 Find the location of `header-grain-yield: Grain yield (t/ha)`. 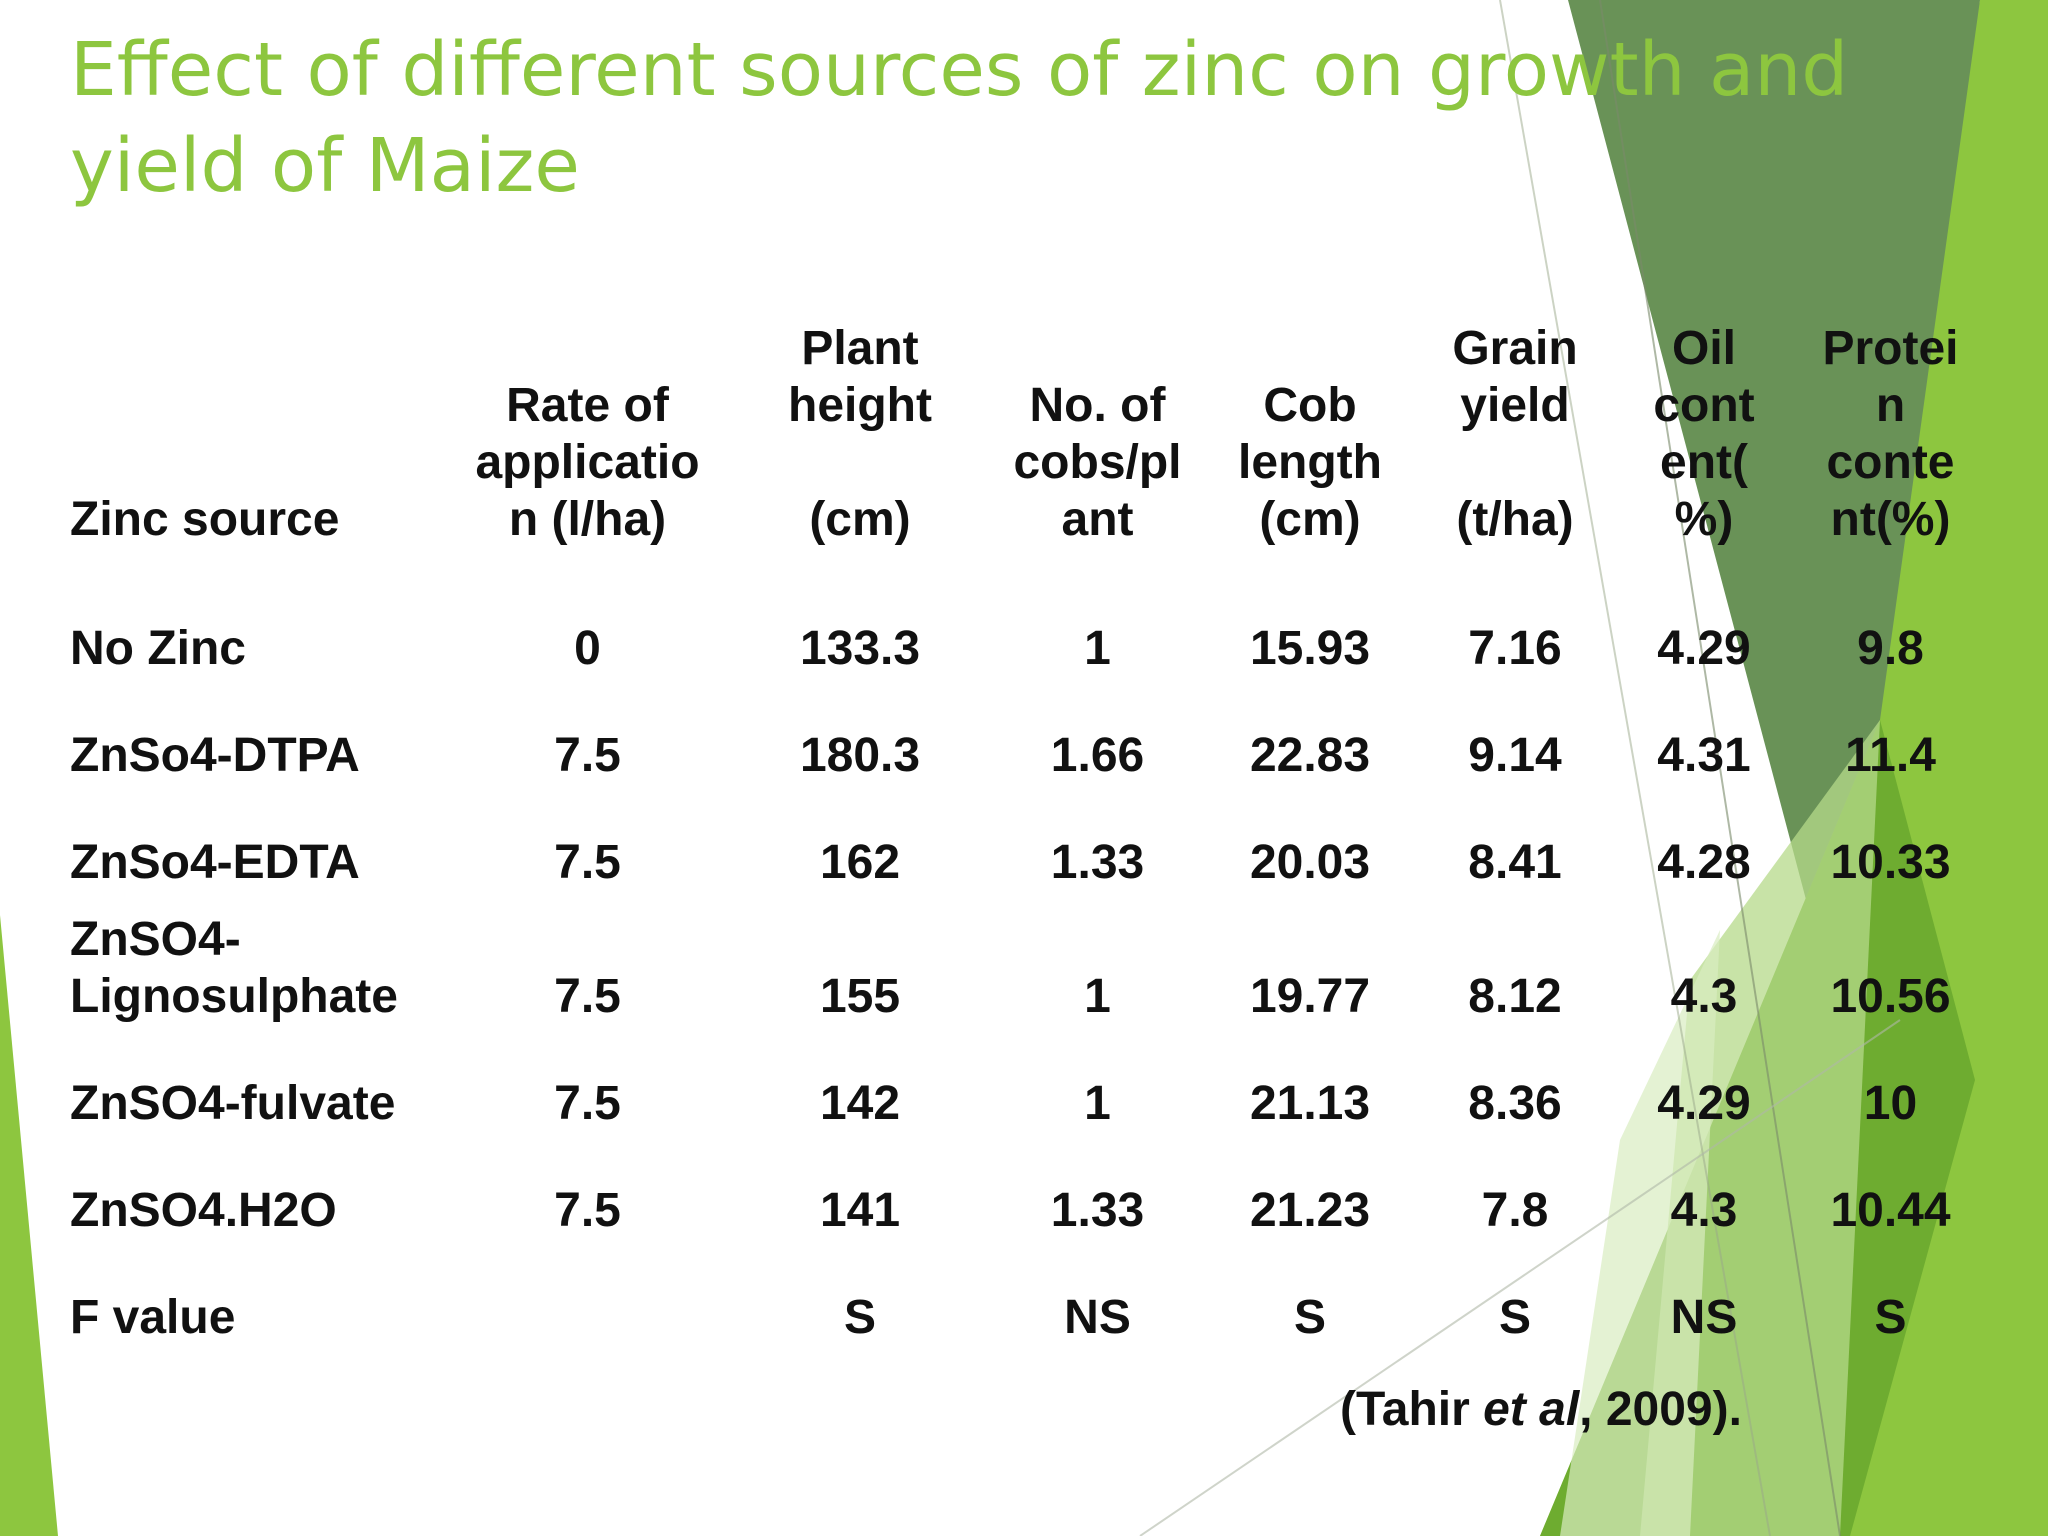

header-grain-yield: Grain yield (t/ha) is located at coordinates (1515, 434).